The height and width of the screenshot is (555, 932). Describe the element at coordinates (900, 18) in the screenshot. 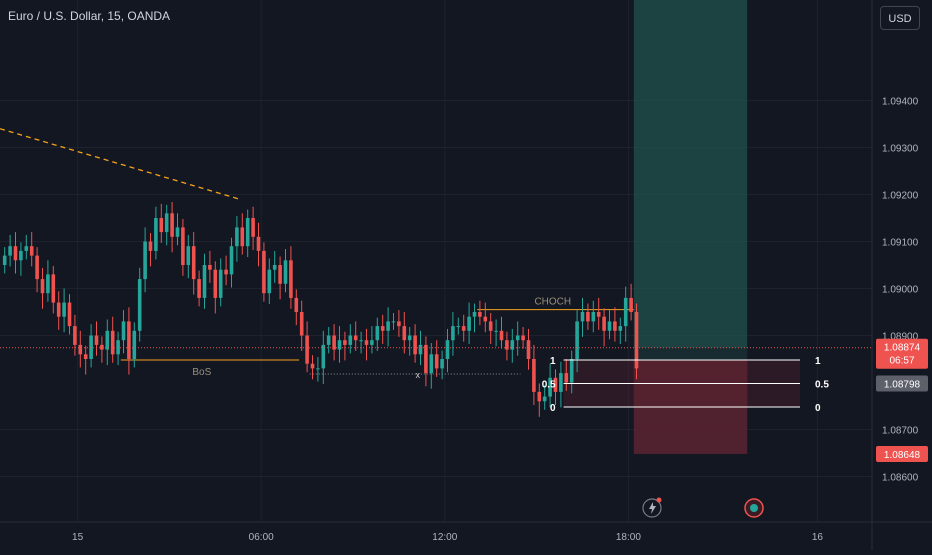

I see `currency-button: USD` at that location.